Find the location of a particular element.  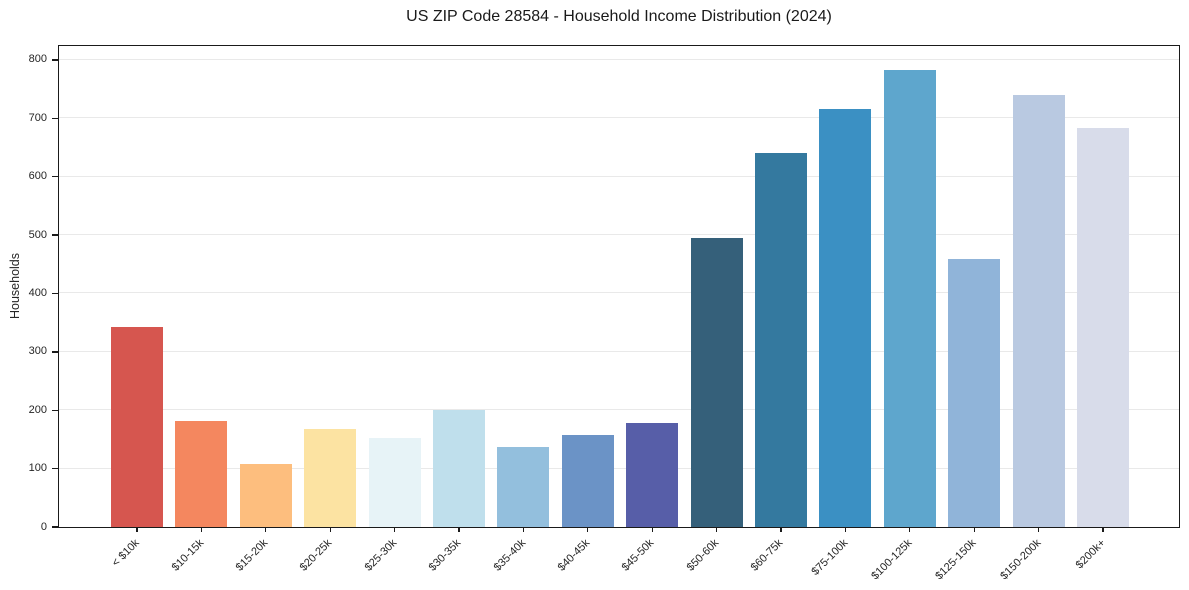

bar-50-60k is located at coordinates (716, 382).